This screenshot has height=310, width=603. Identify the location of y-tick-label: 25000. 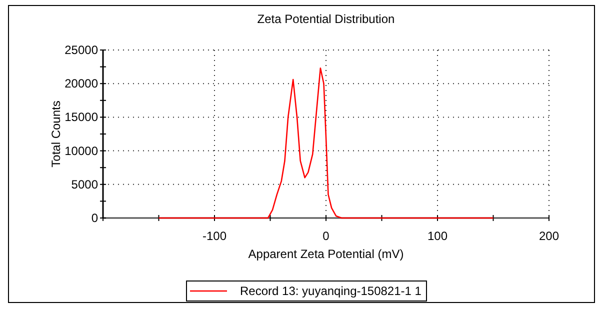
(81, 50).